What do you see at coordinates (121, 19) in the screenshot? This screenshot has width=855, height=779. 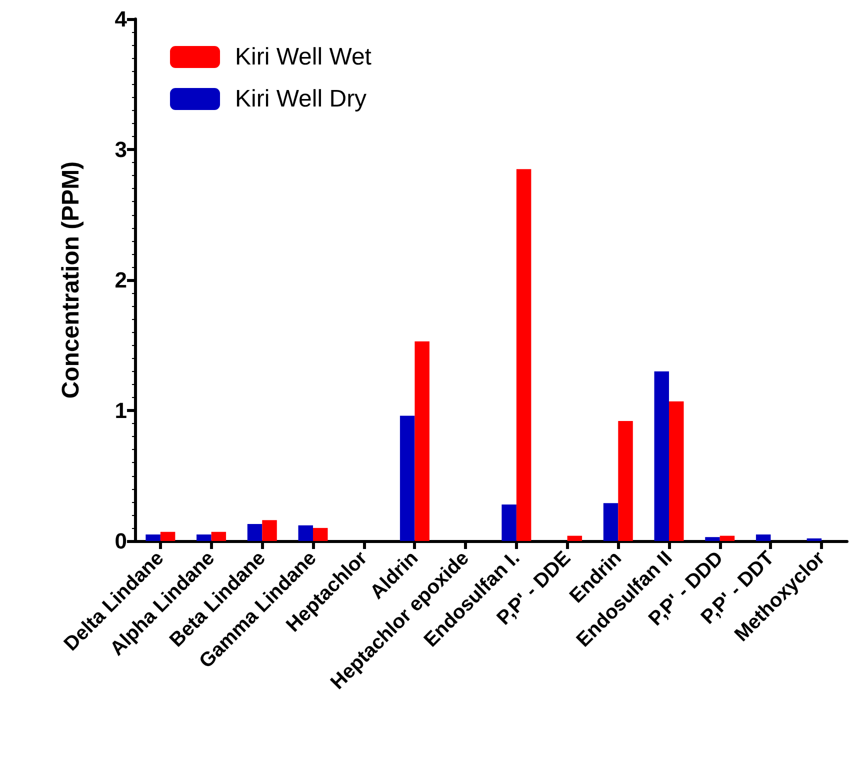 I see `y-tick-label: 4` at bounding box center [121, 19].